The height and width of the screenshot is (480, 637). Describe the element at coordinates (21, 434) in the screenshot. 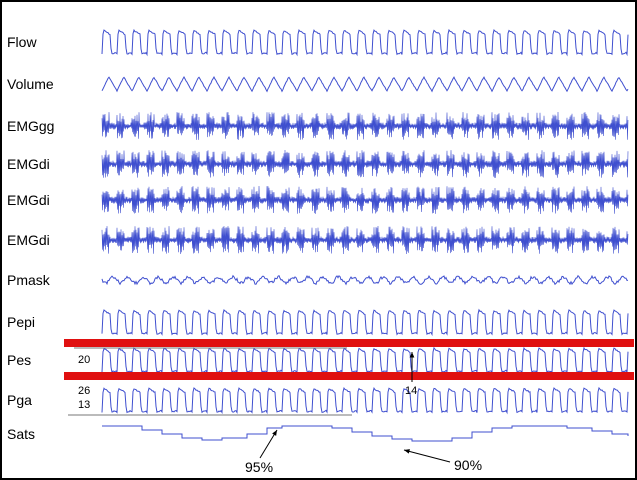

I see `channel-label-sats-10: Sats` at that location.